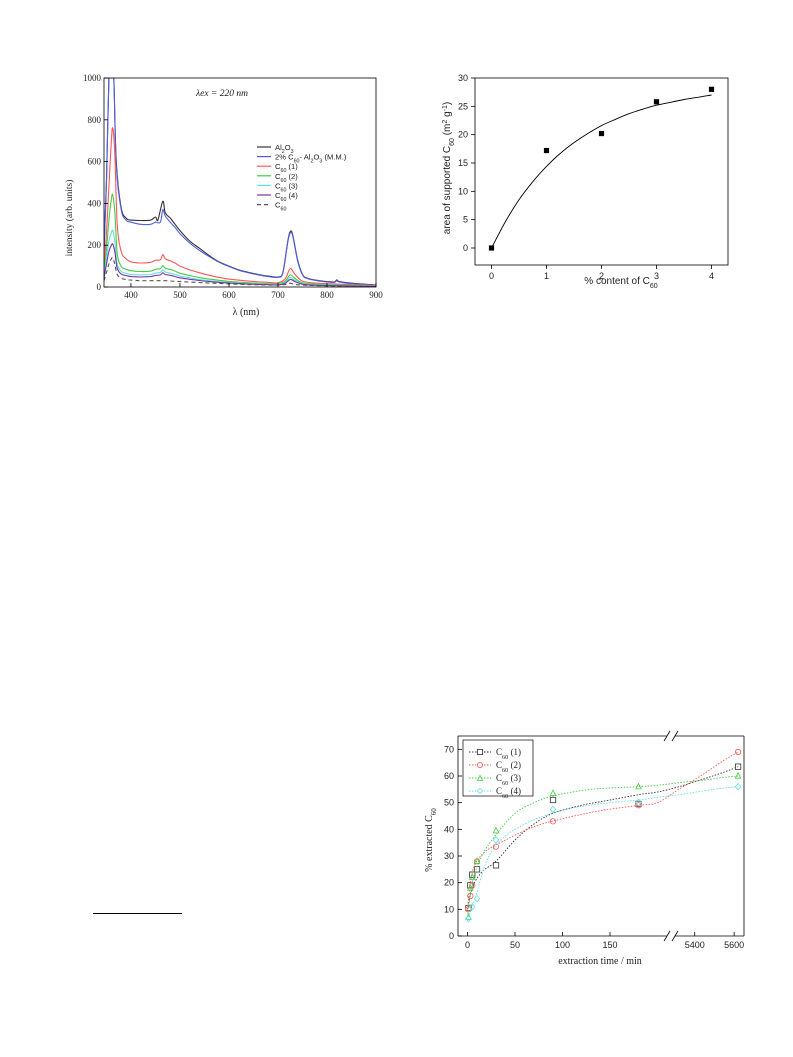 The image size is (793, 1057). Describe the element at coordinates (137, 913) in the screenshot. I see `footnote-separator` at that location.